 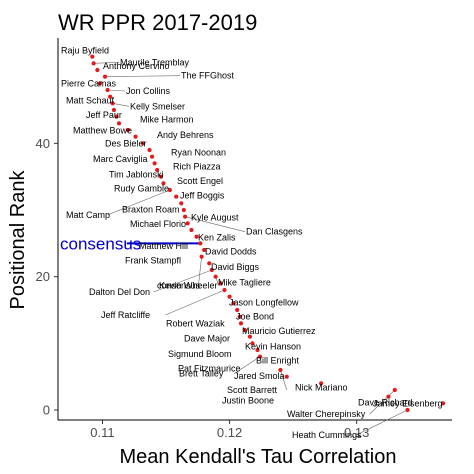 I want to click on point-label: Jared Smola, so click(x=259, y=376).